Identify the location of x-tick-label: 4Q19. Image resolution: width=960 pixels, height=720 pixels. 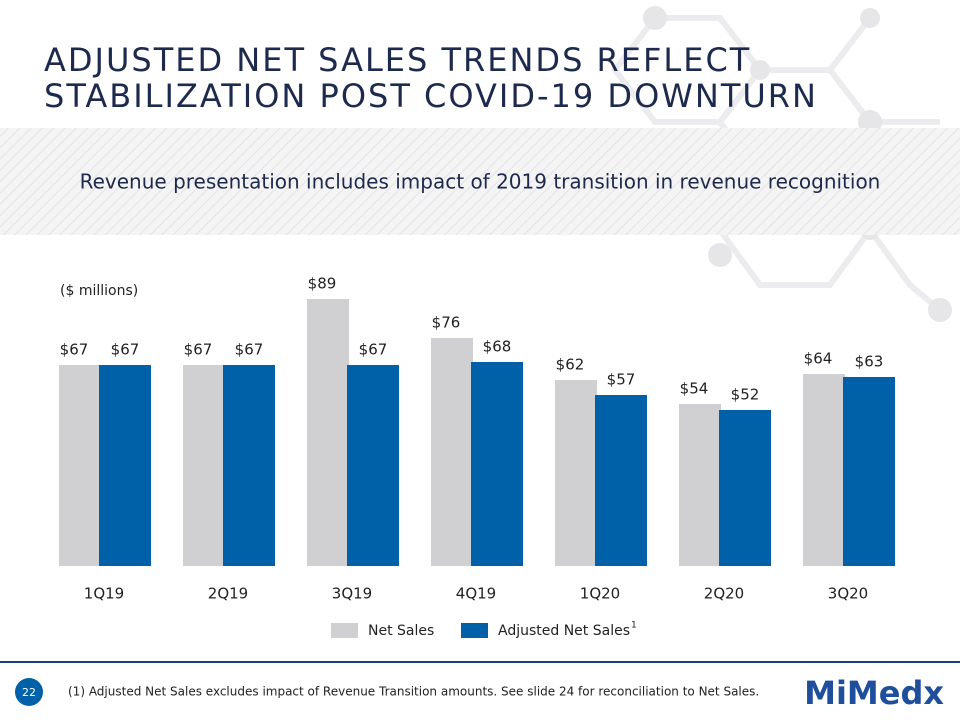
(476, 594).